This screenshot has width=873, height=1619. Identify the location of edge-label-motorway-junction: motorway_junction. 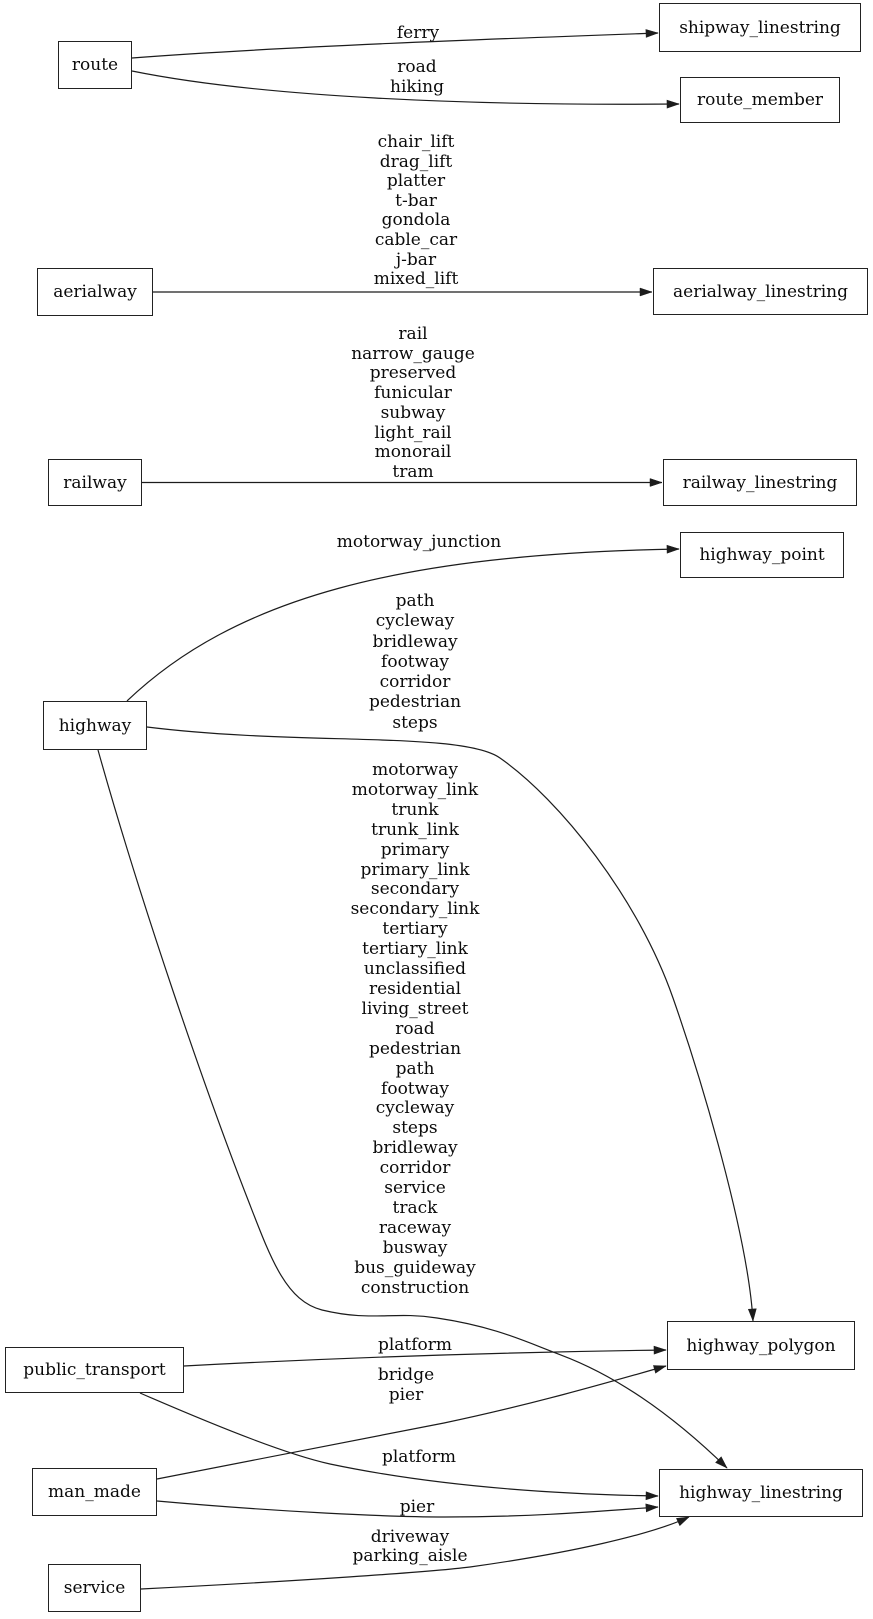
(419, 542).